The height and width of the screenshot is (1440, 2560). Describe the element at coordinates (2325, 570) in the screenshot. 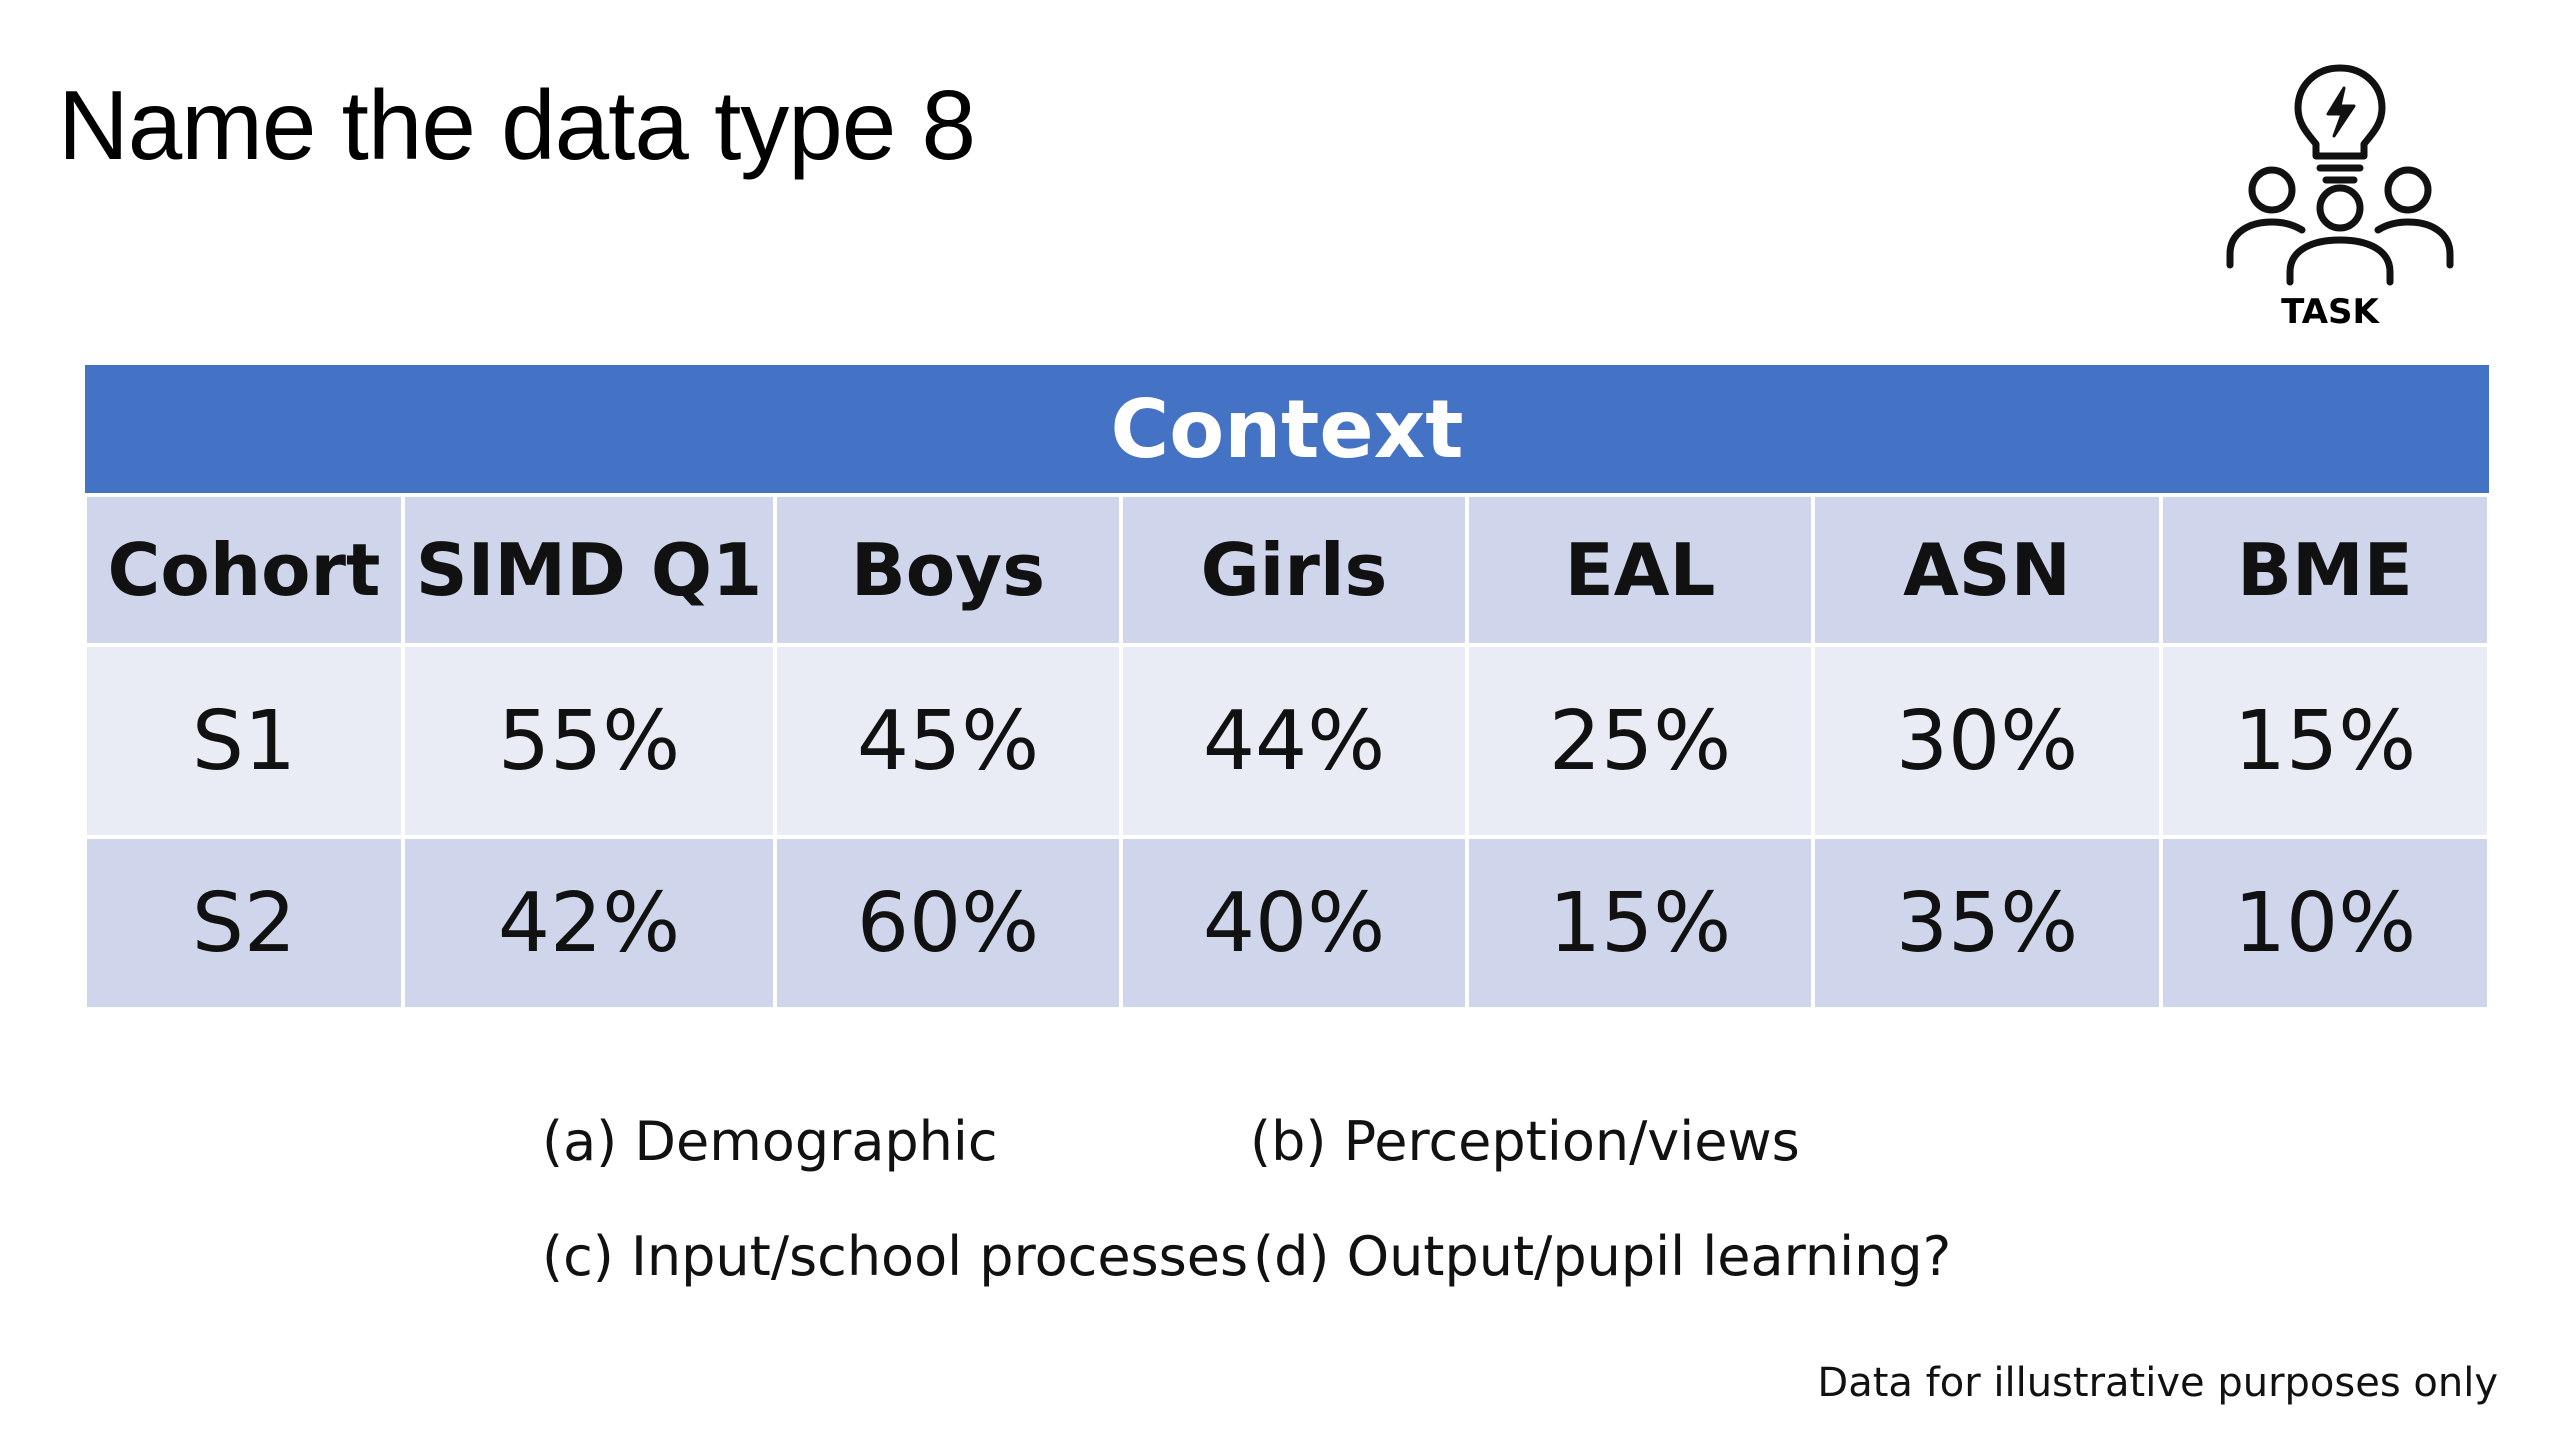

I see `column-header-bme: BME` at that location.